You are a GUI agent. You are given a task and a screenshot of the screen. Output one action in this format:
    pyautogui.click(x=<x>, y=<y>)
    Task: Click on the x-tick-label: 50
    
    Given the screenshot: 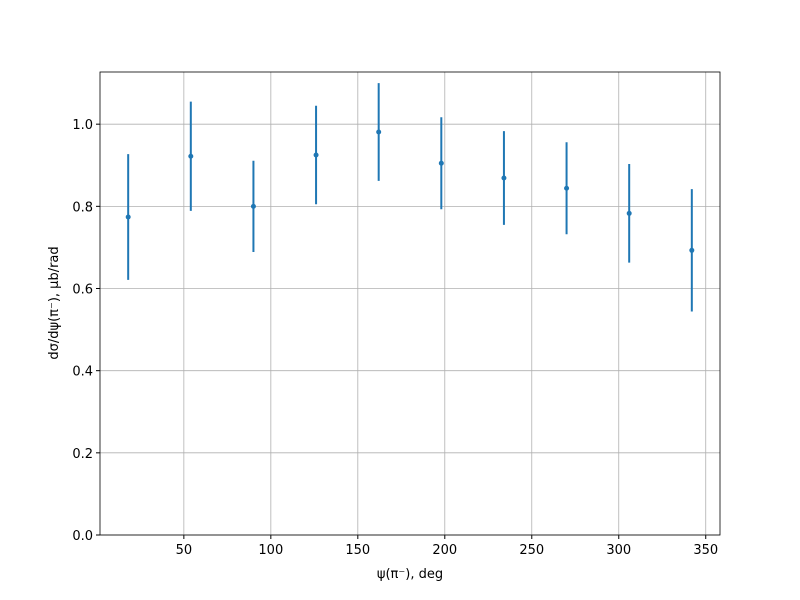 What is the action you would take?
    pyautogui.click(x=184, y=550)
    